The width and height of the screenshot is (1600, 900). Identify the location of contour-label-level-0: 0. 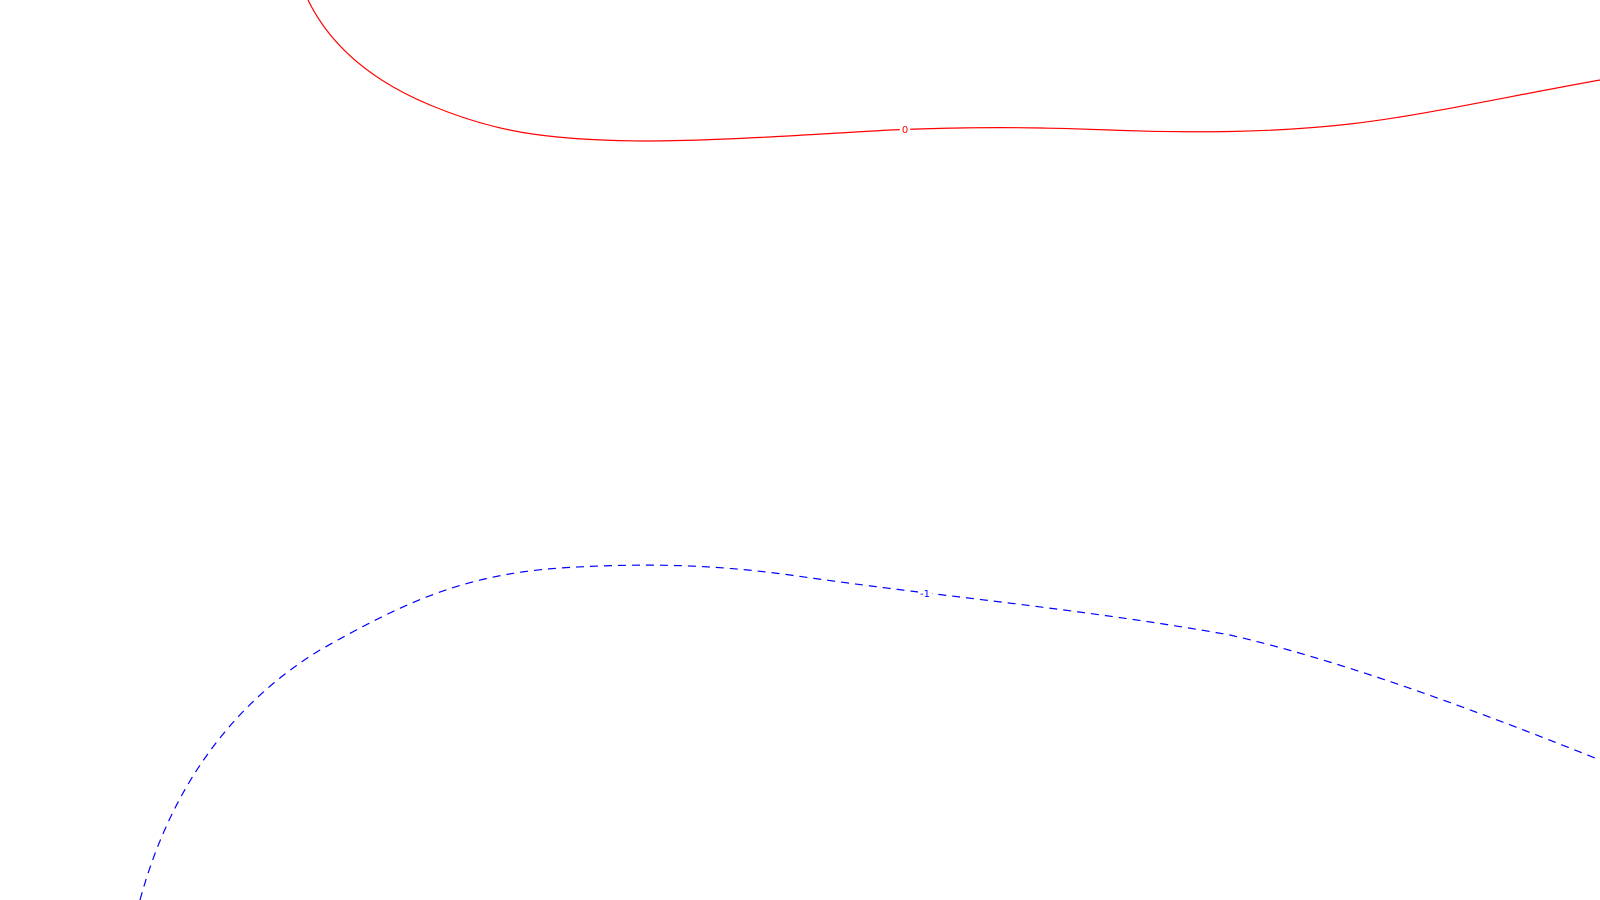
(905, 130).